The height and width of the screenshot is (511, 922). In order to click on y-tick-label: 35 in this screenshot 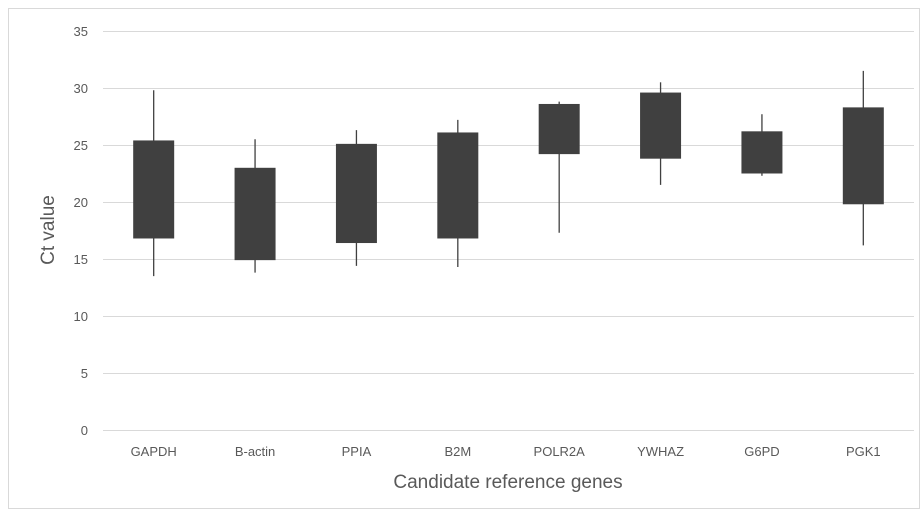, I will do `click(81, 31)`.